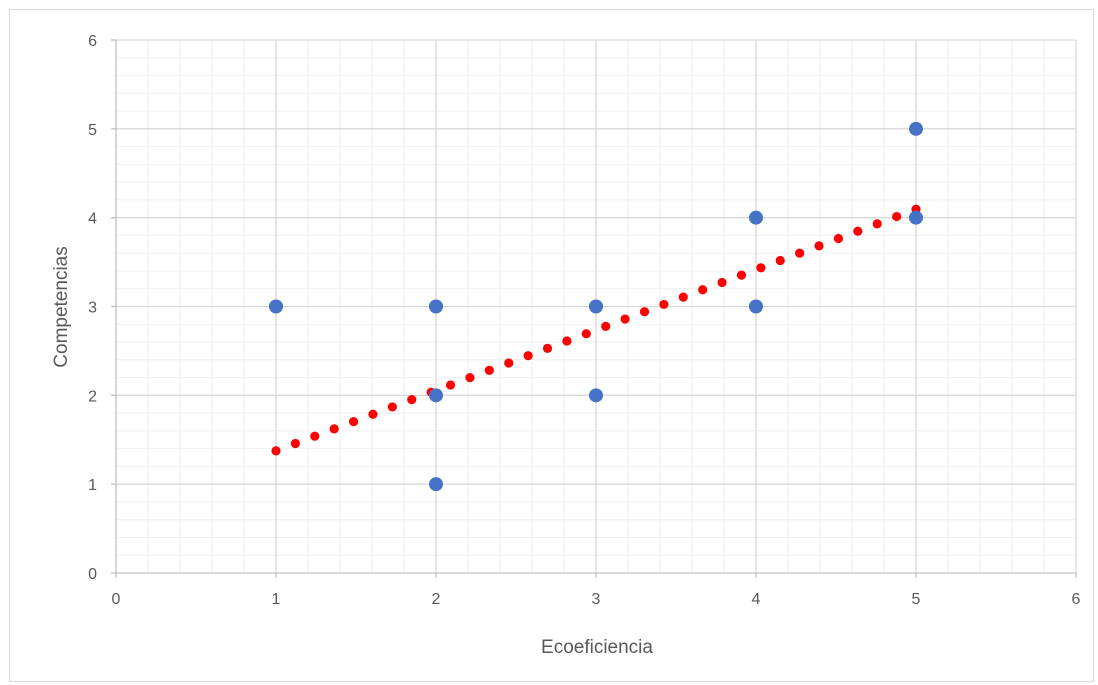 This screenshot has width=1098, height=685. What do you see at coordinates (276, 599) in the screenshot?
I see `x-tick-label: 1` at bounding box center [276, 599].